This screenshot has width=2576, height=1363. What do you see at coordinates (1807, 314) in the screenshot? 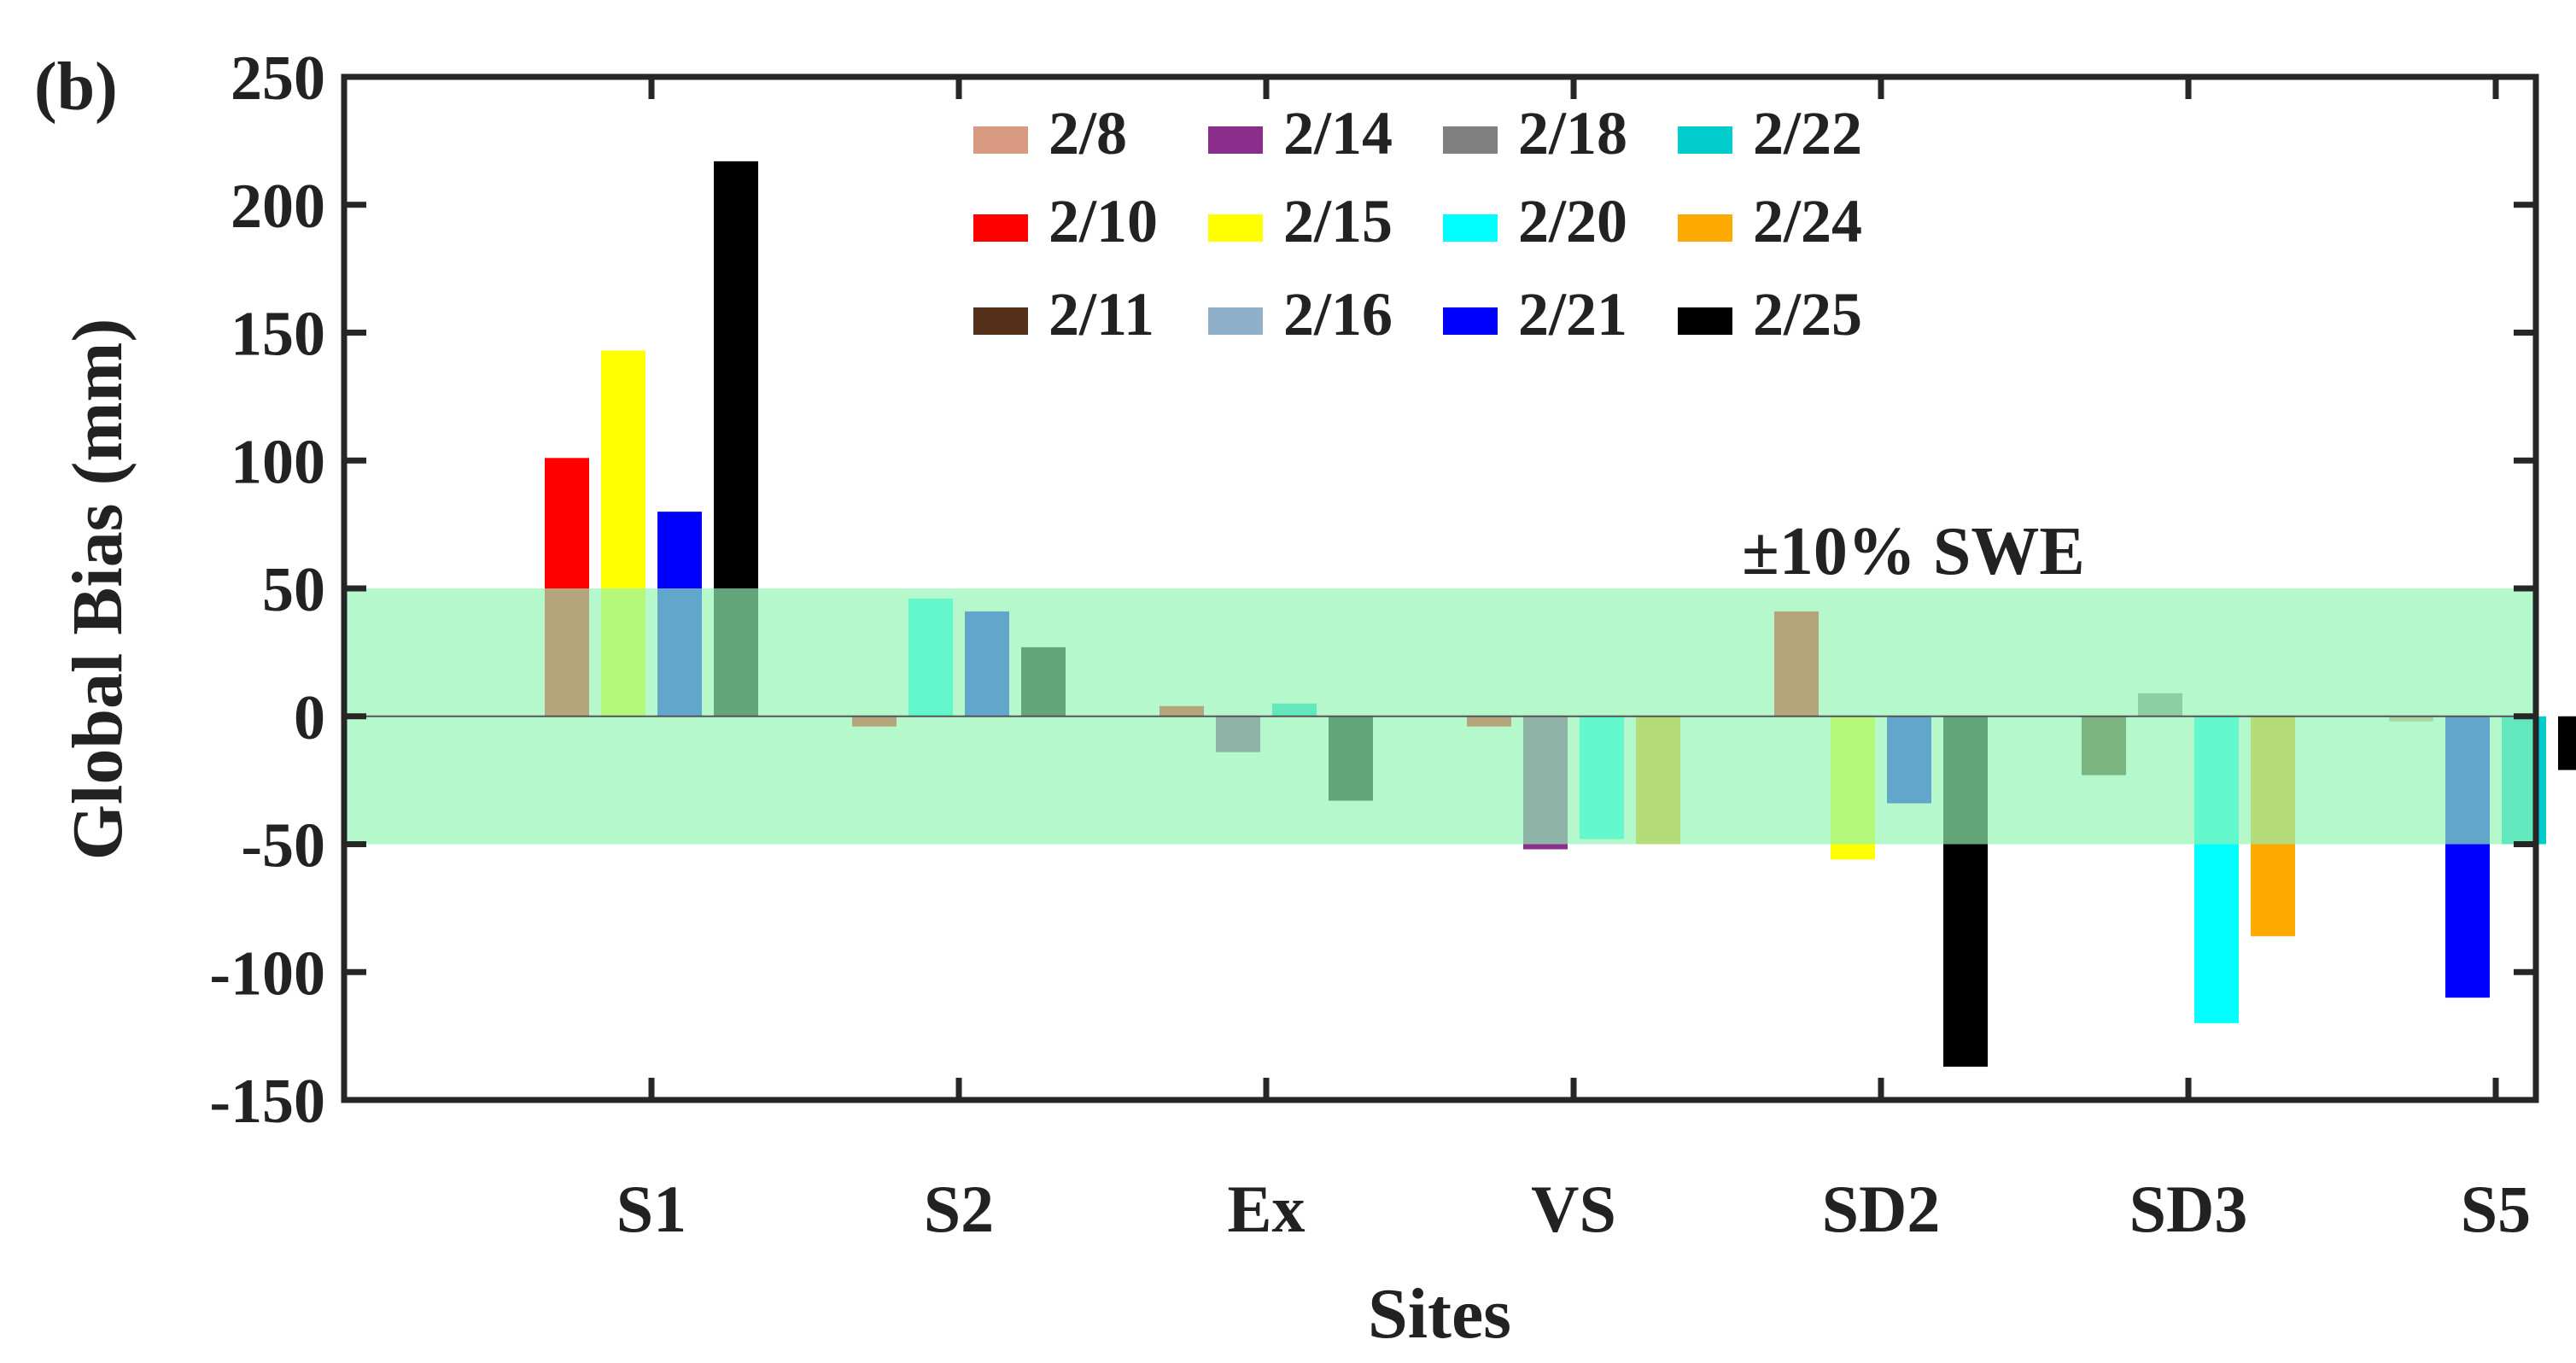
I see `legend-label: 2/25` at bounding box center [1807, 314].